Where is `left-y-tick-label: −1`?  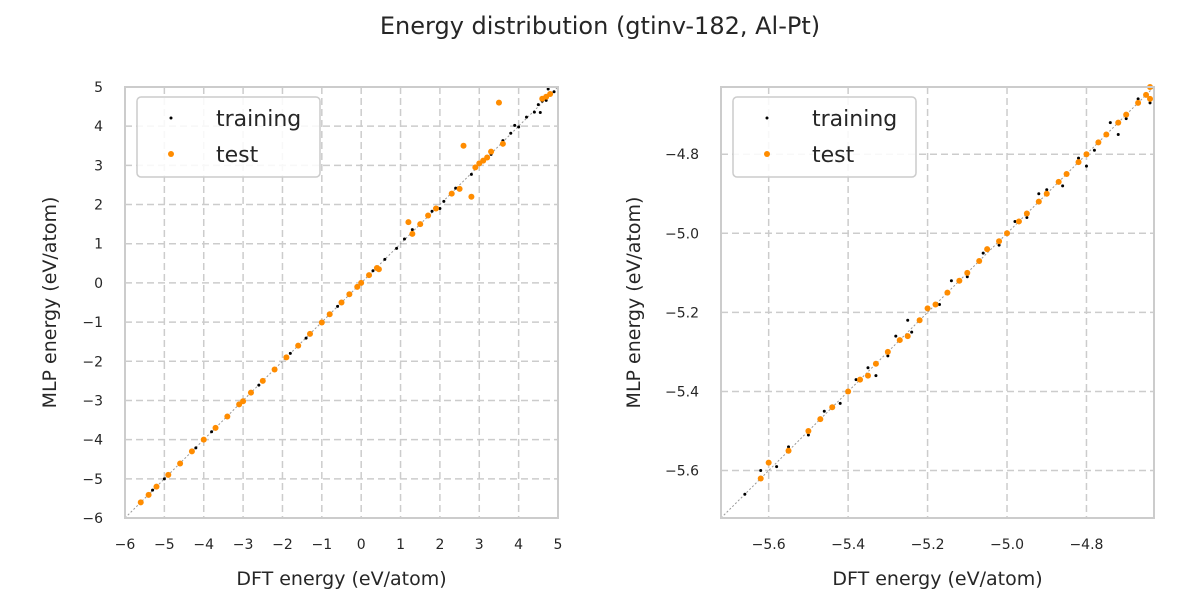
left-y-tick-label: −1 is located at coordinates (92, 323).